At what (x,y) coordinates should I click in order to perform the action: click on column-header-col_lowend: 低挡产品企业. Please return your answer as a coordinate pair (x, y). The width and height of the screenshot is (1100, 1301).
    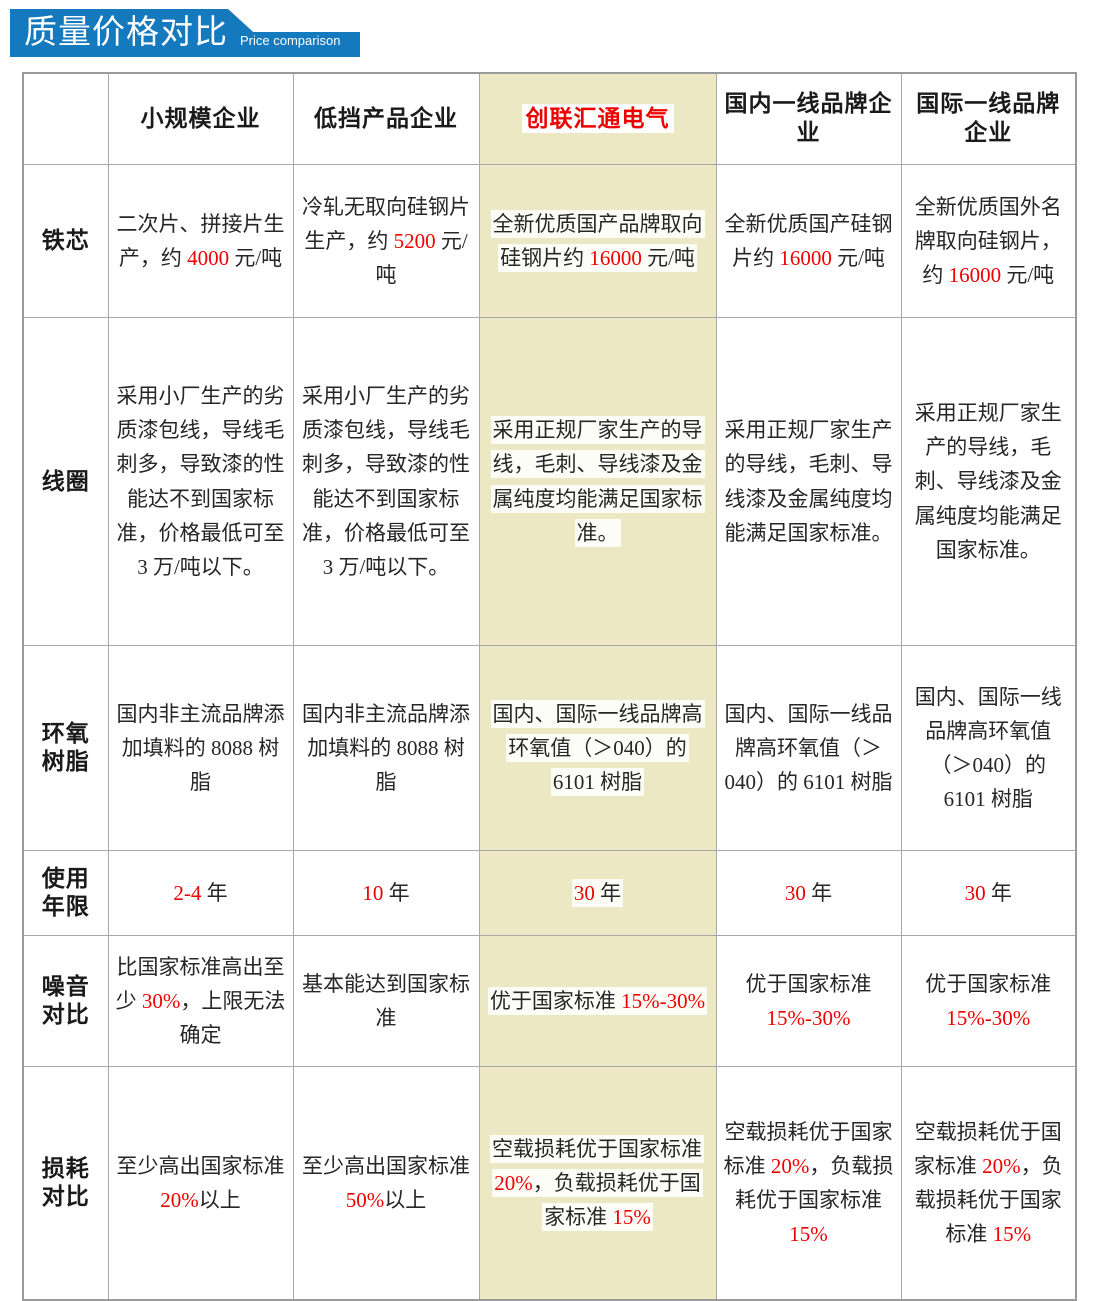
    Looking at the image, I should click on (386, 118).